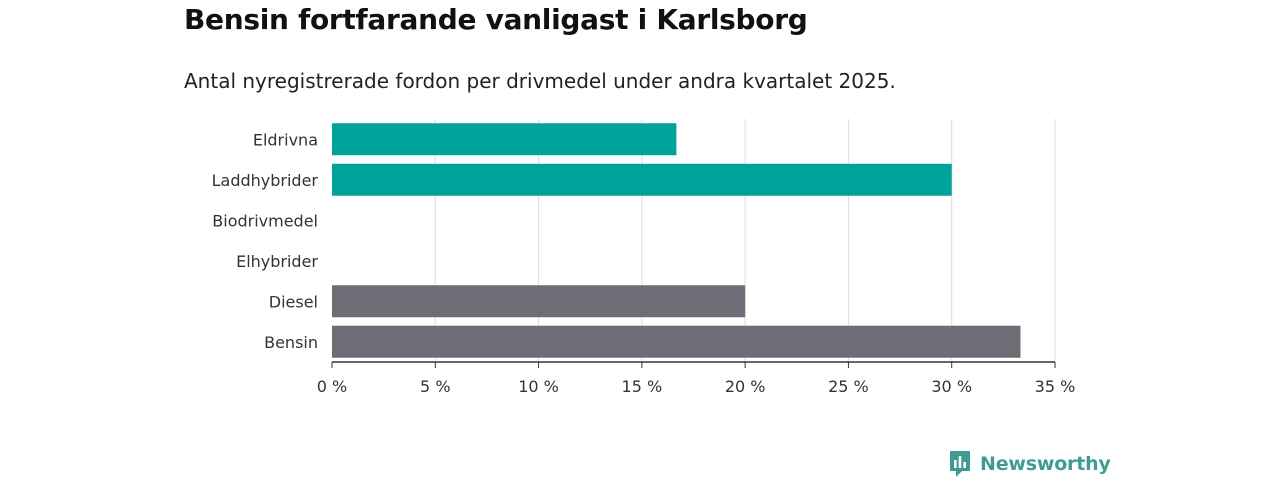 The image size is (1280, 480). I want to click on newsworthy-logo: Newsworthy, so click(1029, 464).